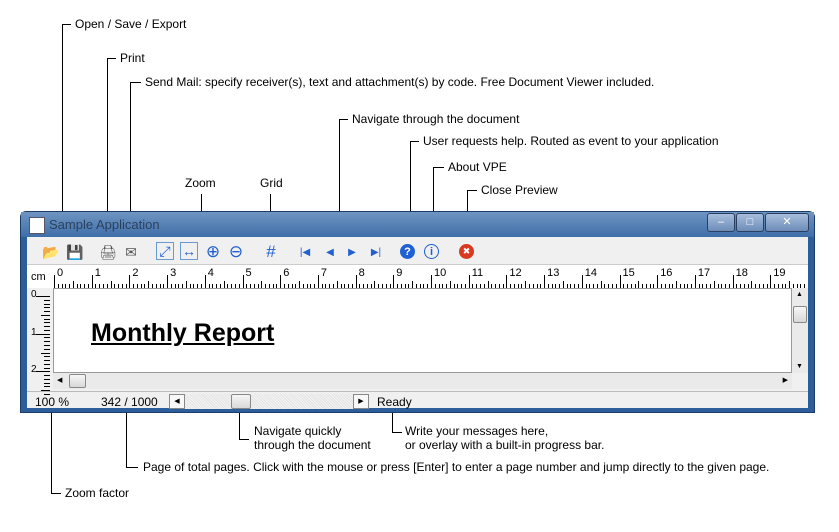 This screenshot has width=839, height=532. Describe the element at coordinates (785, 380) in the screenshot. I see `scroll-right-arrow: ▶` at that location.